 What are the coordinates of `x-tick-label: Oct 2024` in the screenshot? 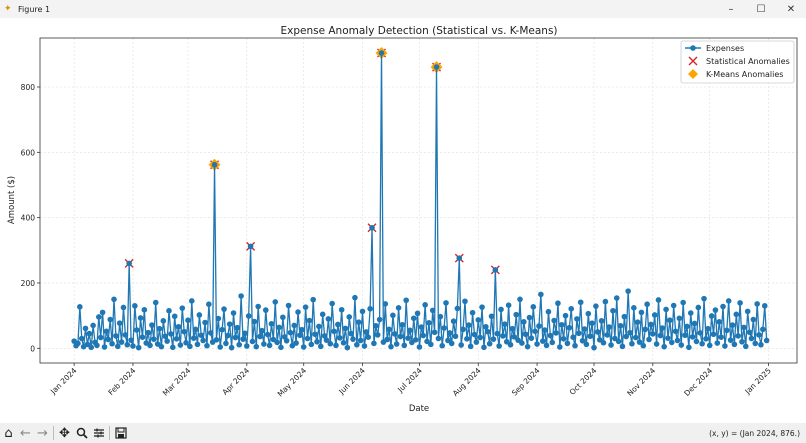 It's located at (583, 381).